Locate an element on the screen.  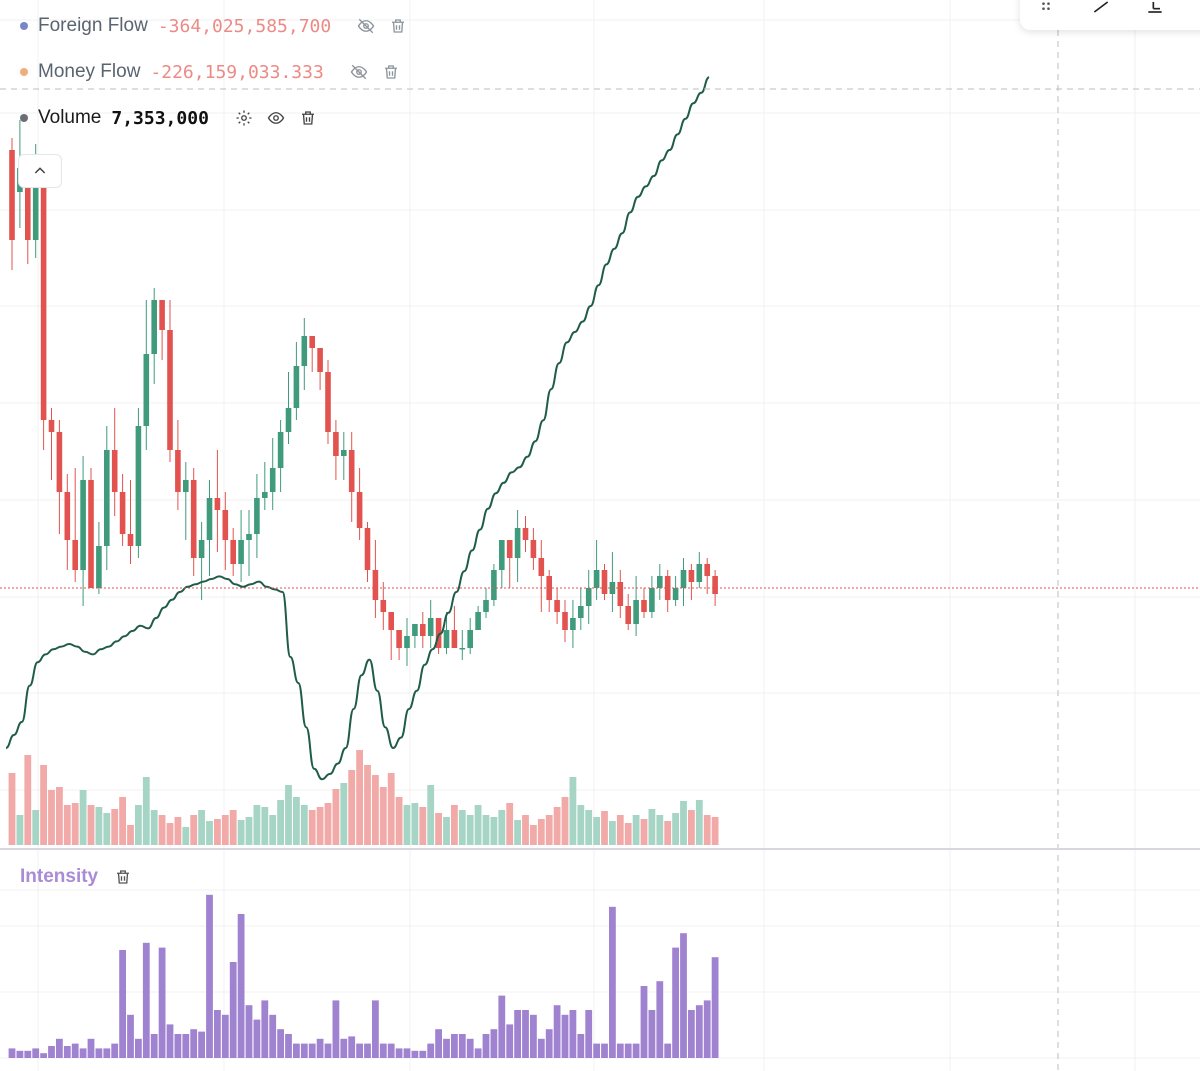
money-flow-label: Money Flow is located at coordinates (89, 71).